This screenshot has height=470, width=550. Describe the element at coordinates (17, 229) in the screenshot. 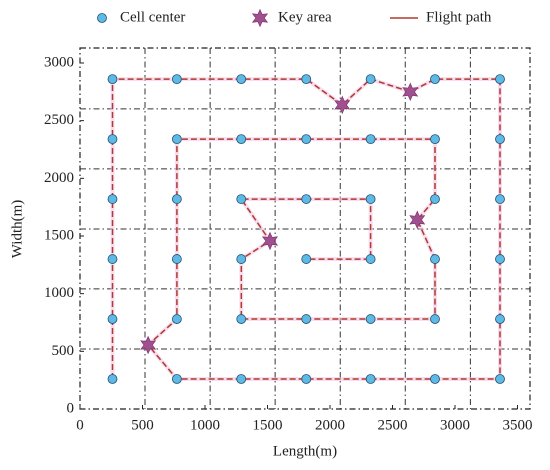

I see `y-axis-label: Width(m)` at that location.